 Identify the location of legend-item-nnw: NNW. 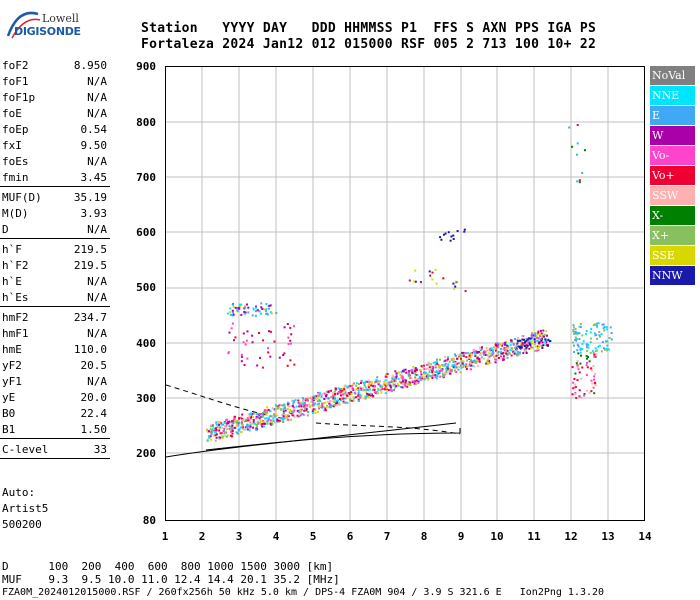
(672, 275).